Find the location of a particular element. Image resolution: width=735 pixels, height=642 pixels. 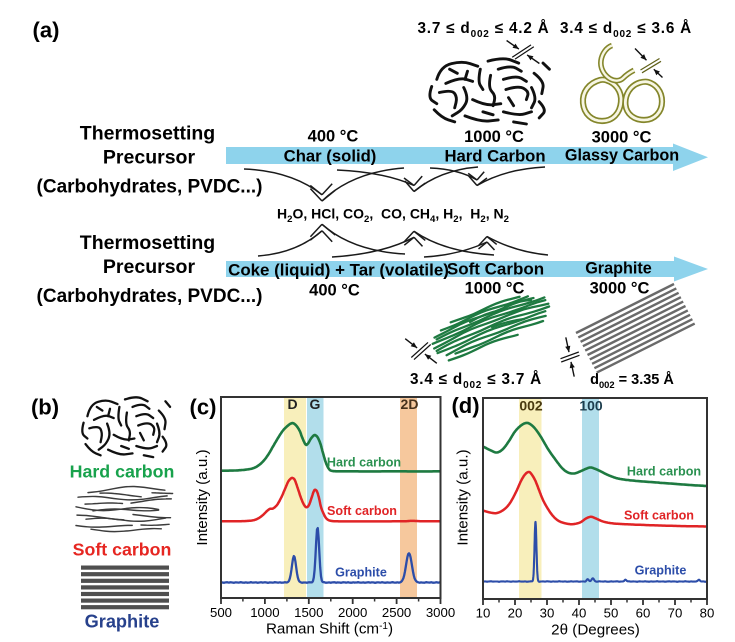

svg-text: 30 is located at coordinates (547, 613).